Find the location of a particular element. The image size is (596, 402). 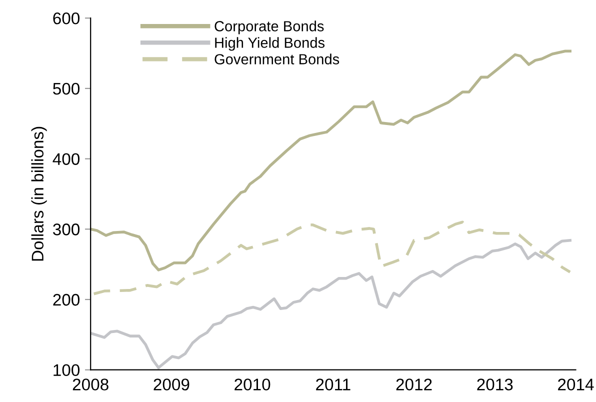

x-tick-label: 2013 is located at coordinates (495, 384).